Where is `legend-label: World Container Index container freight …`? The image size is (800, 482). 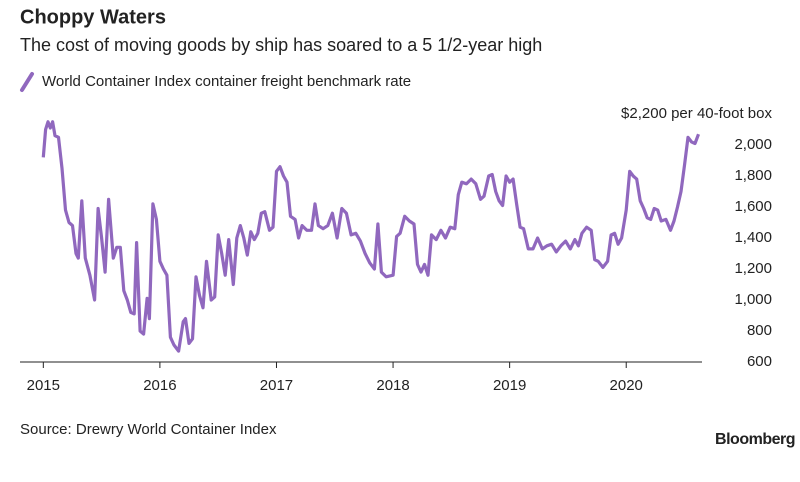
legend-label: World Container Index container freight … is located at coordinates (226, 81).